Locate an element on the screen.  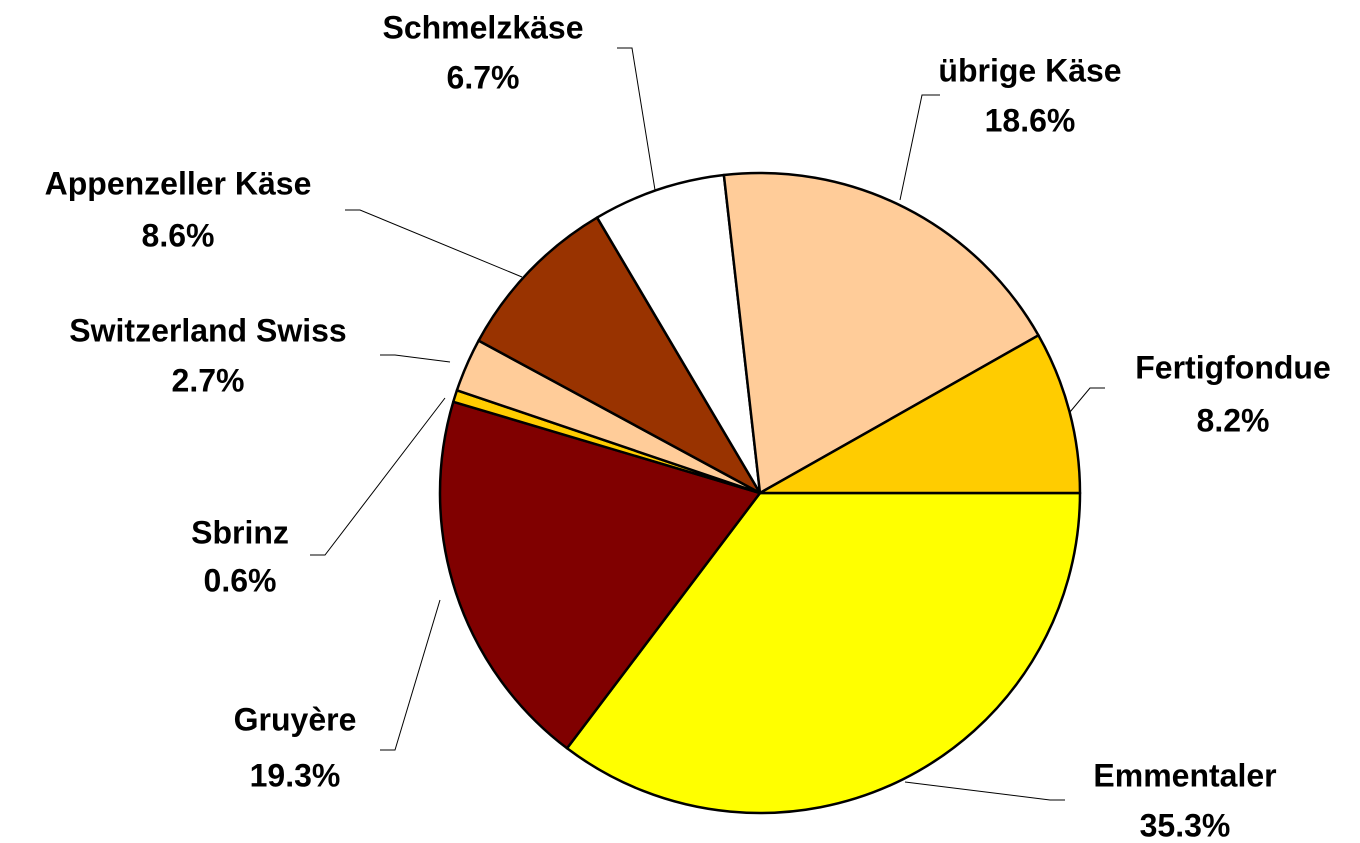
value-label: 0.6% is located at coordinates (240, 580).